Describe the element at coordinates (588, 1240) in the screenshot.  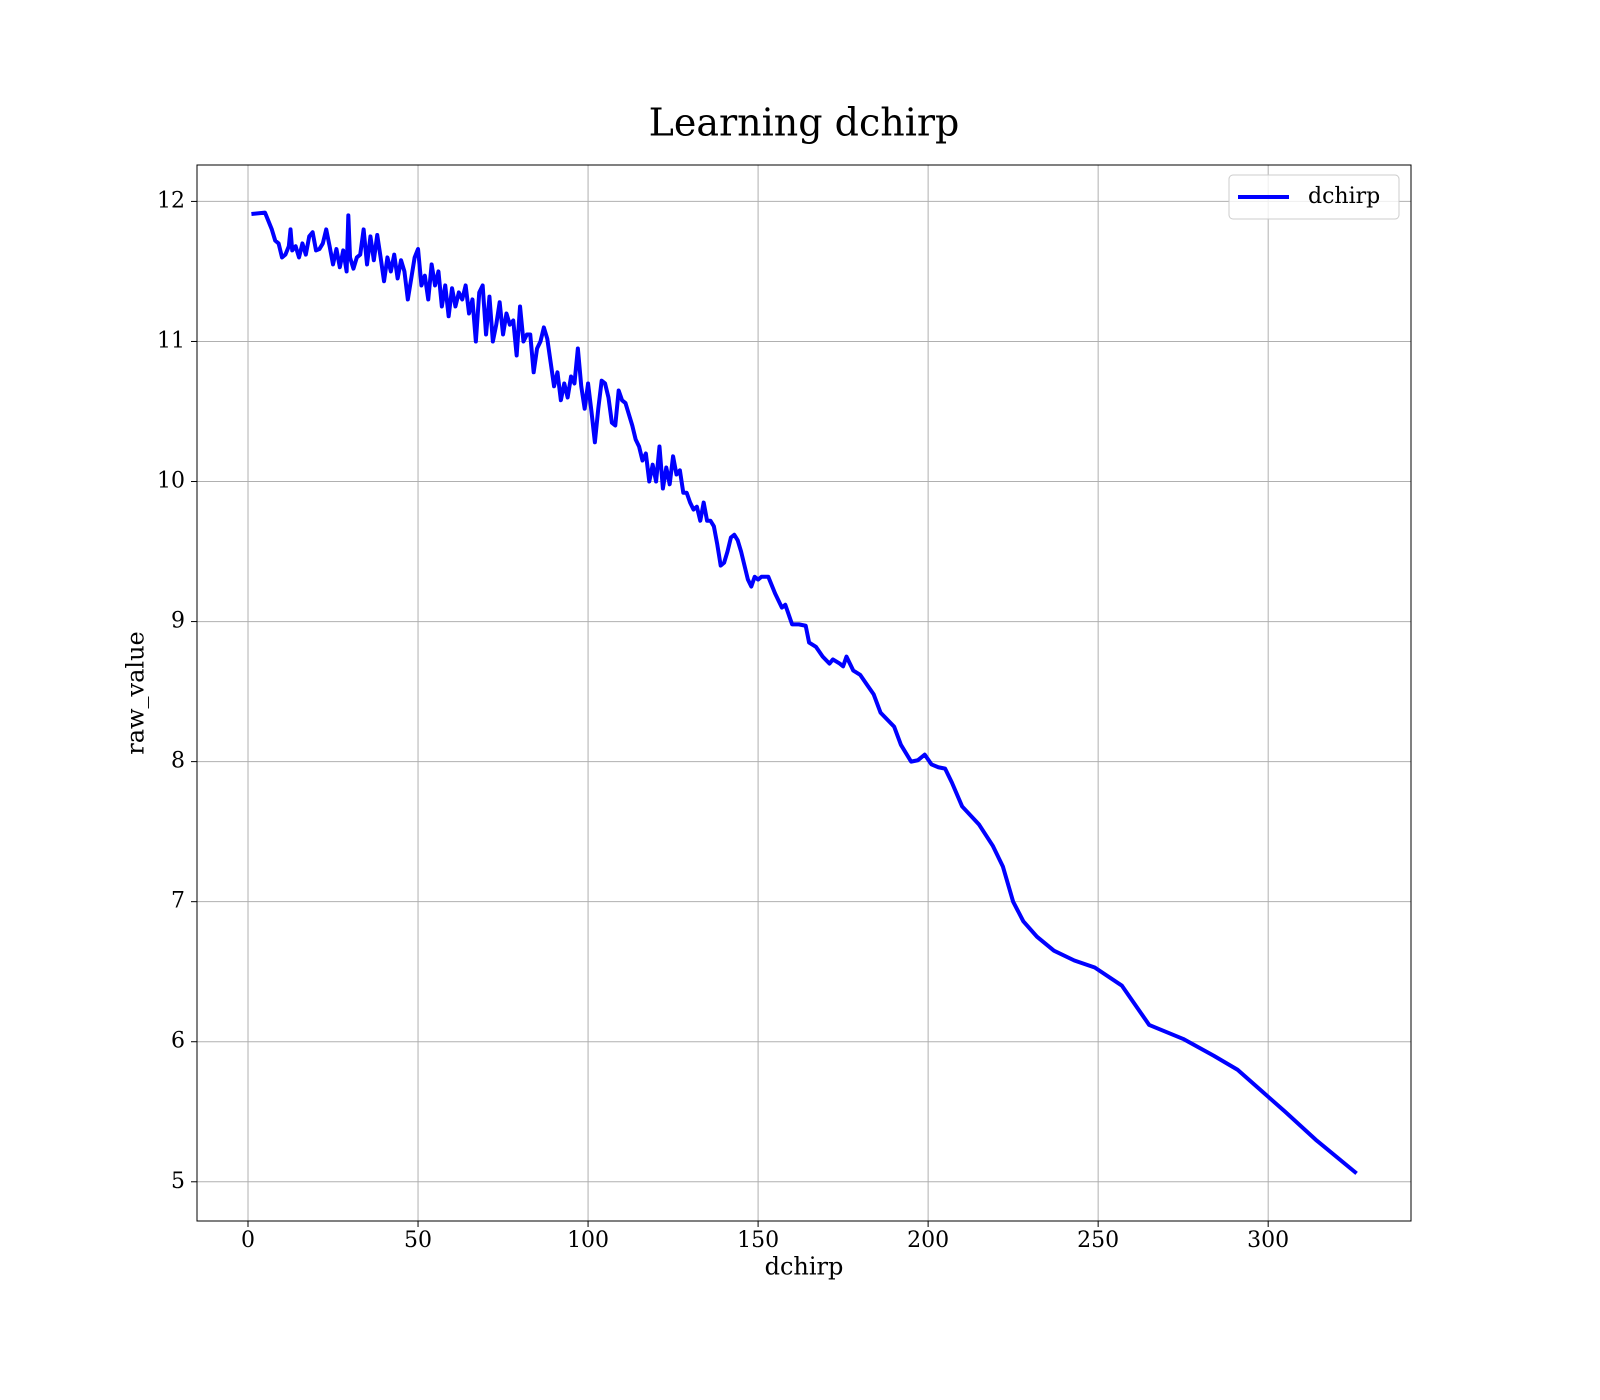
I see `x-tick-label: 100` at that location.